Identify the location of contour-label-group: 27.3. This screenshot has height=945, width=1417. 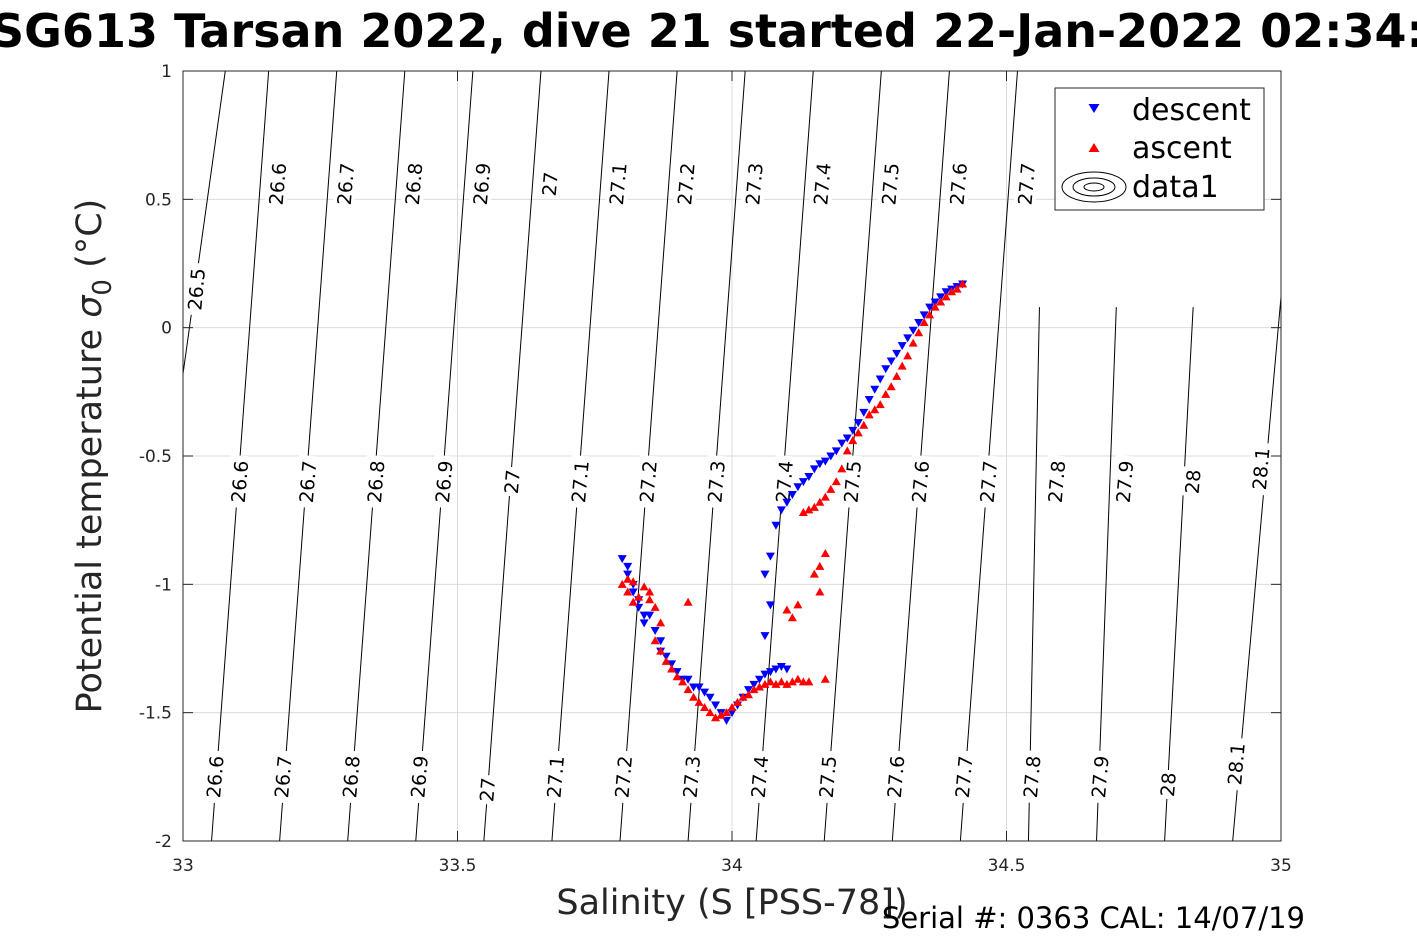
(716, 481).